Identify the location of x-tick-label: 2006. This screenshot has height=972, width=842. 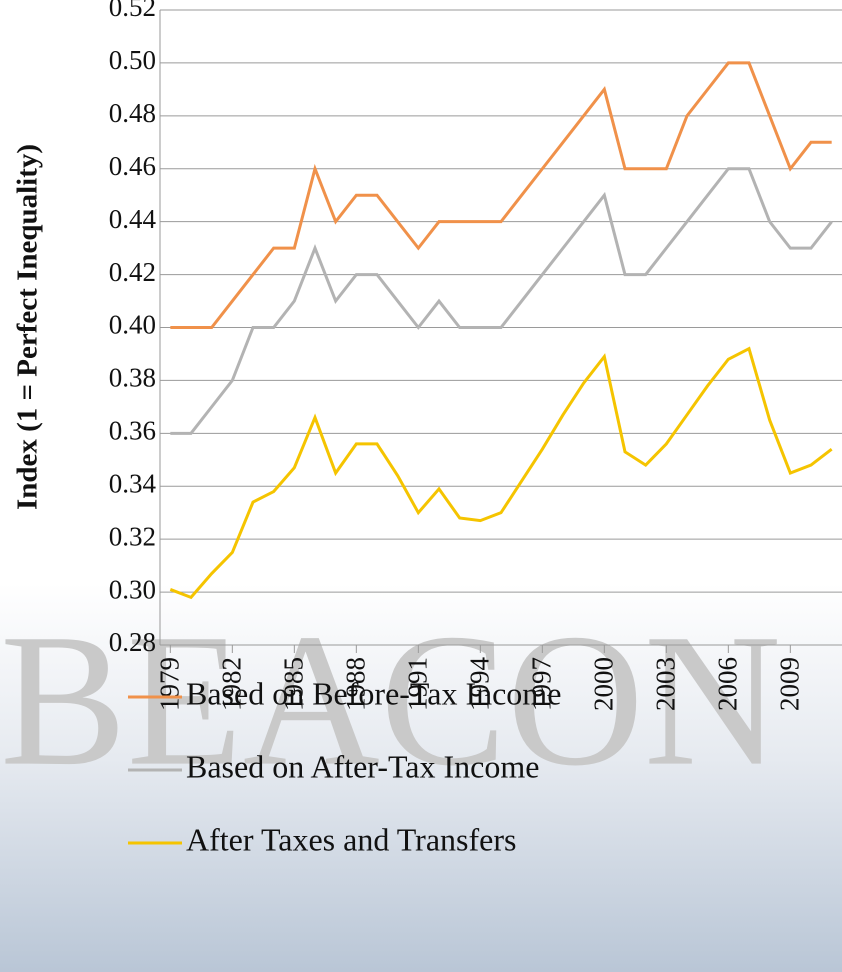
(728, 684).